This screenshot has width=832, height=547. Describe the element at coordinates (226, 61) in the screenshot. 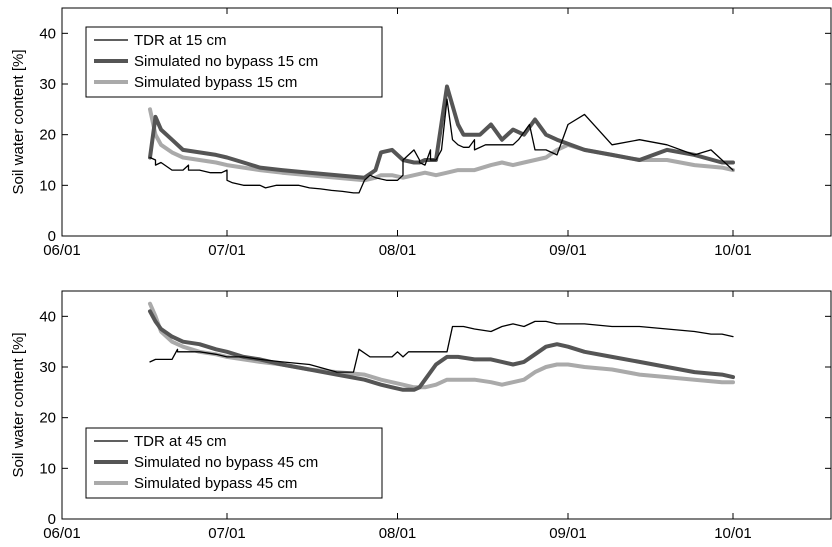

I see `legend-label: Simulated no bypass 15 cm` at that location.